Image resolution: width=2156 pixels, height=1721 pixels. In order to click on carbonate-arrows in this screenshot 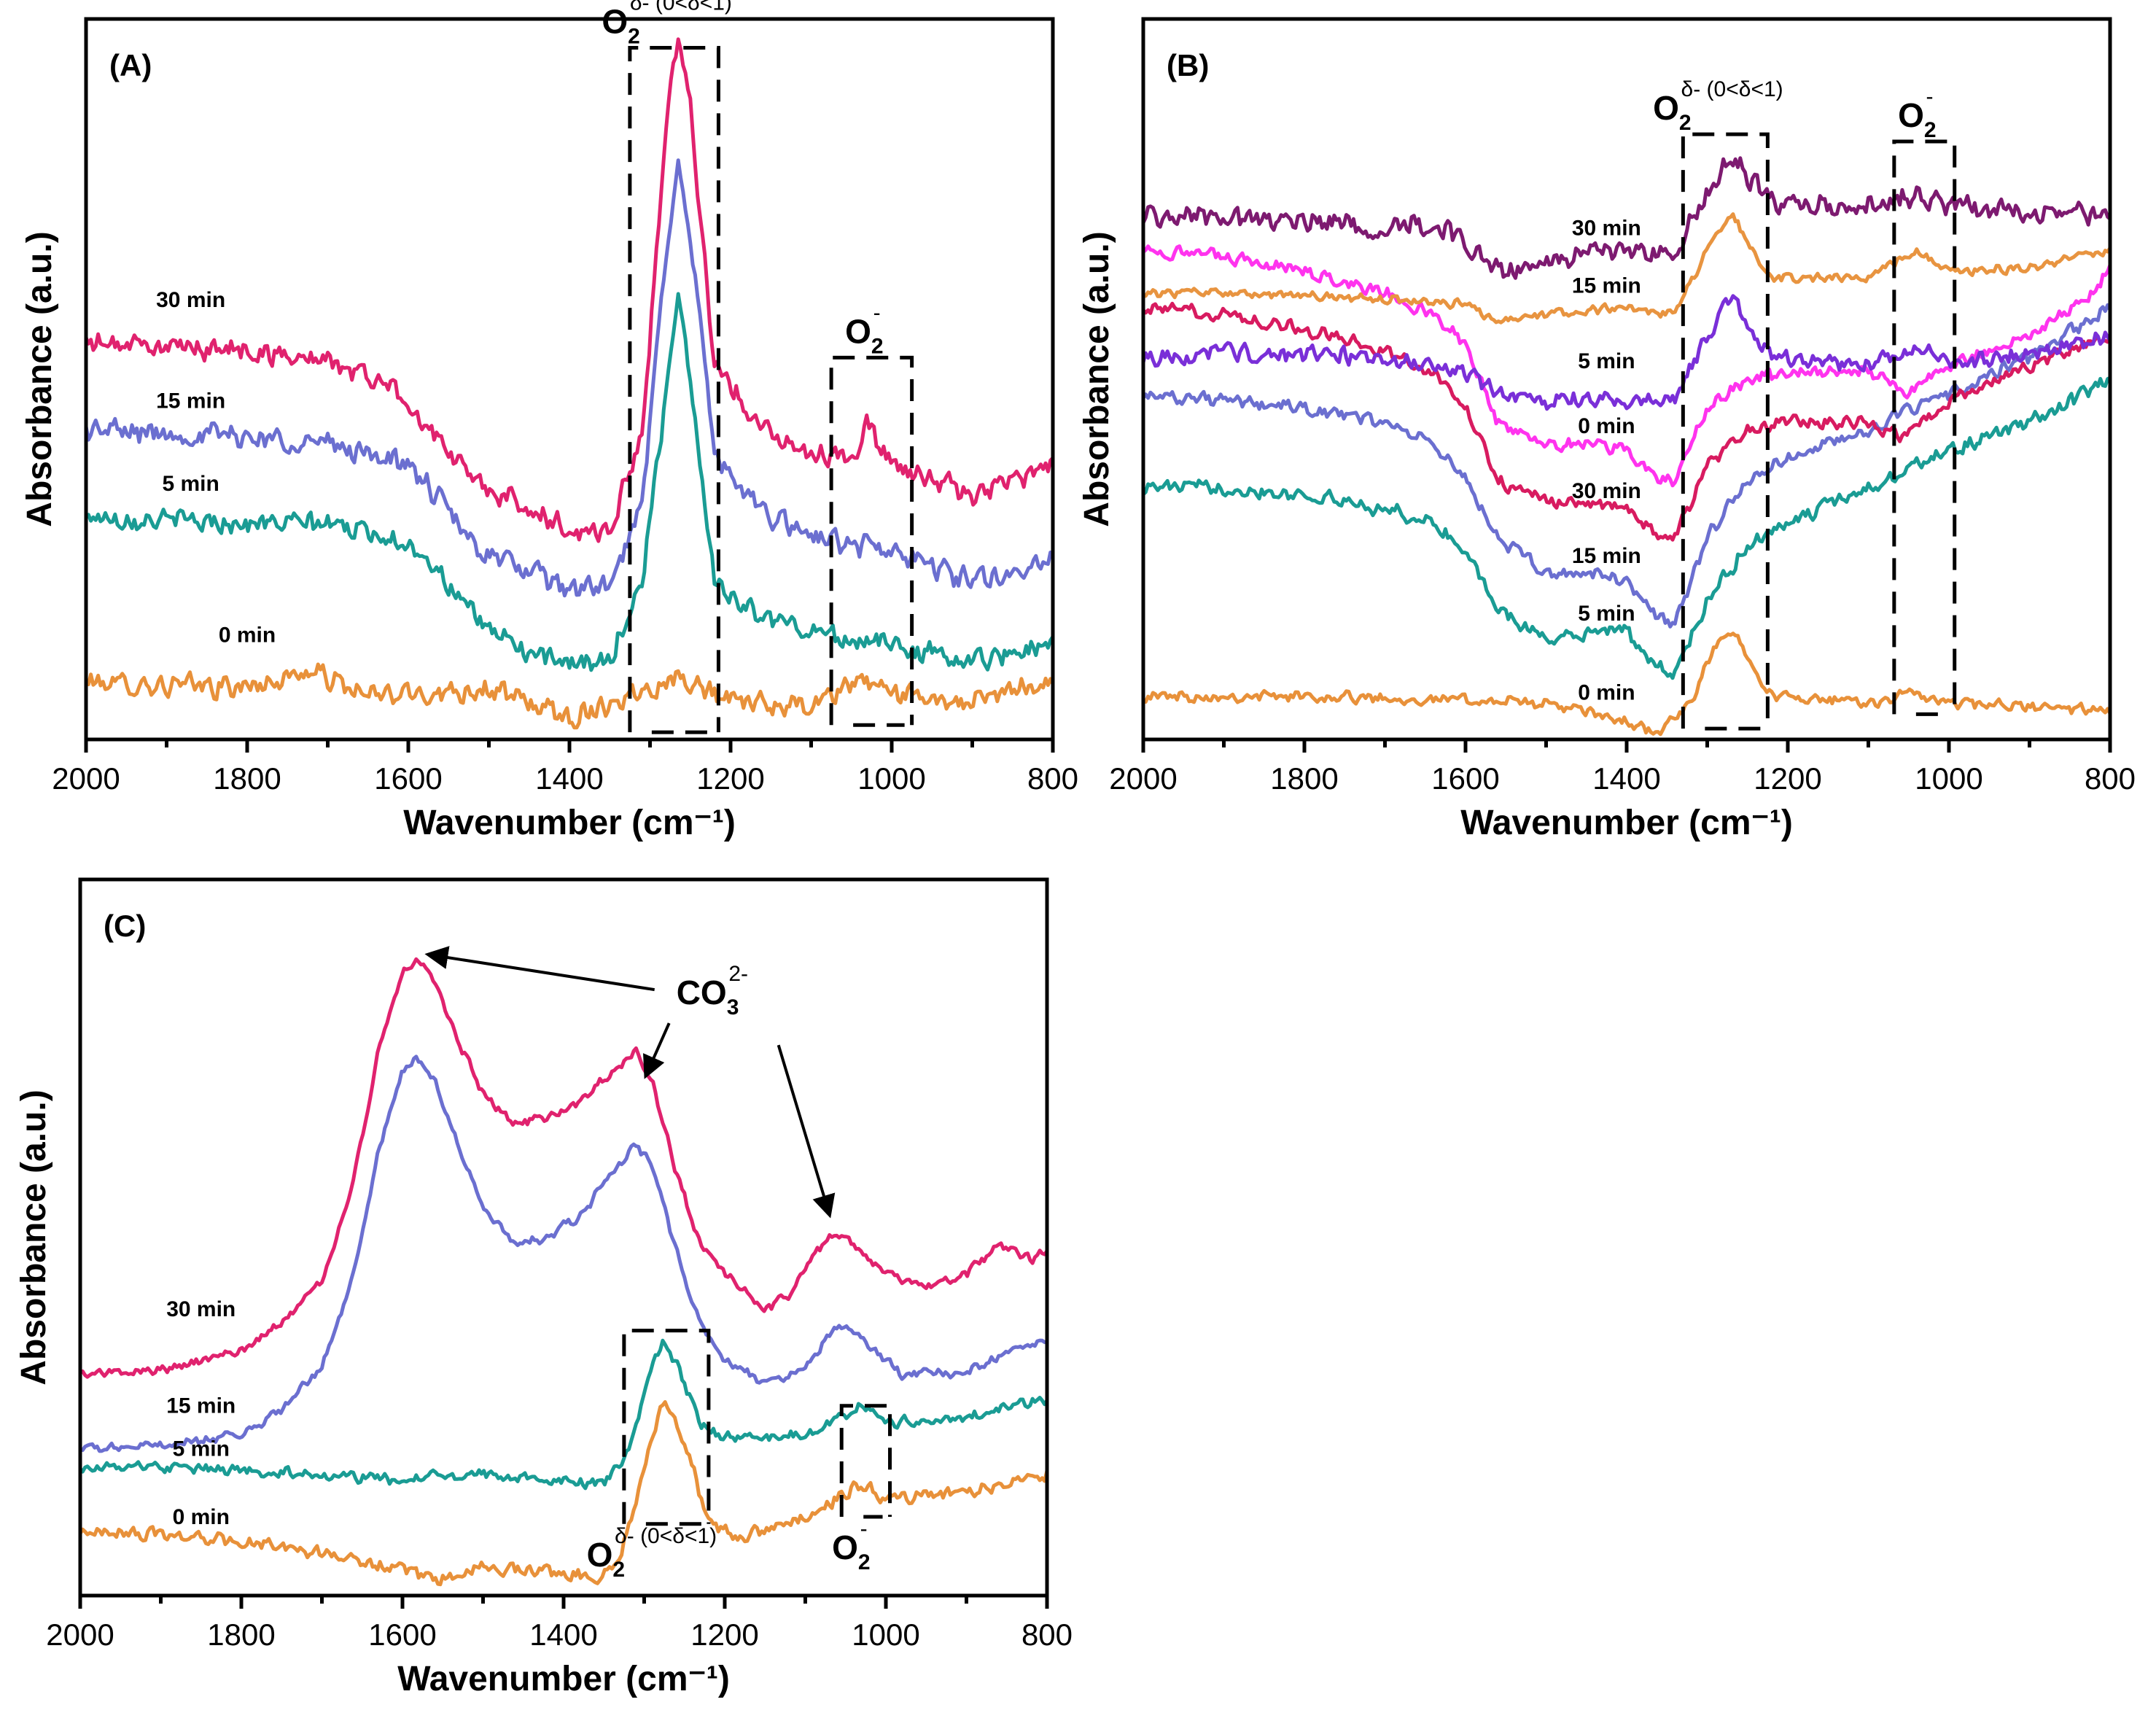, I will do `click(630, 1082)`.